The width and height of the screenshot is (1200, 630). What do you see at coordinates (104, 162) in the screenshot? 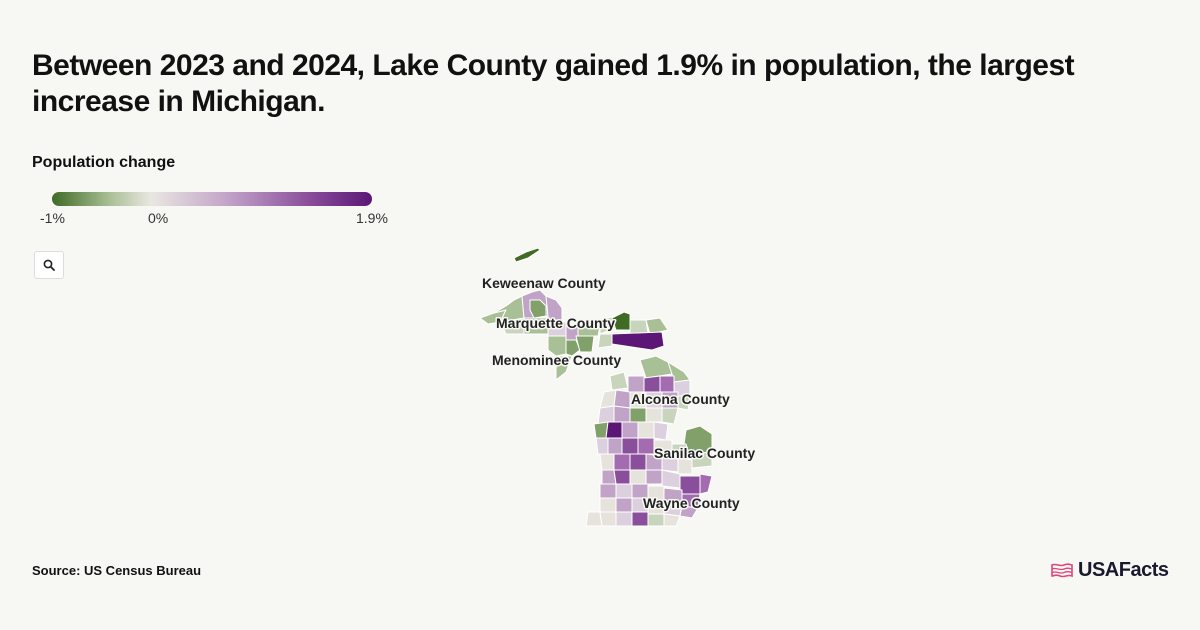
I see `legend-title: Population change` at bounding box center [104, 162].